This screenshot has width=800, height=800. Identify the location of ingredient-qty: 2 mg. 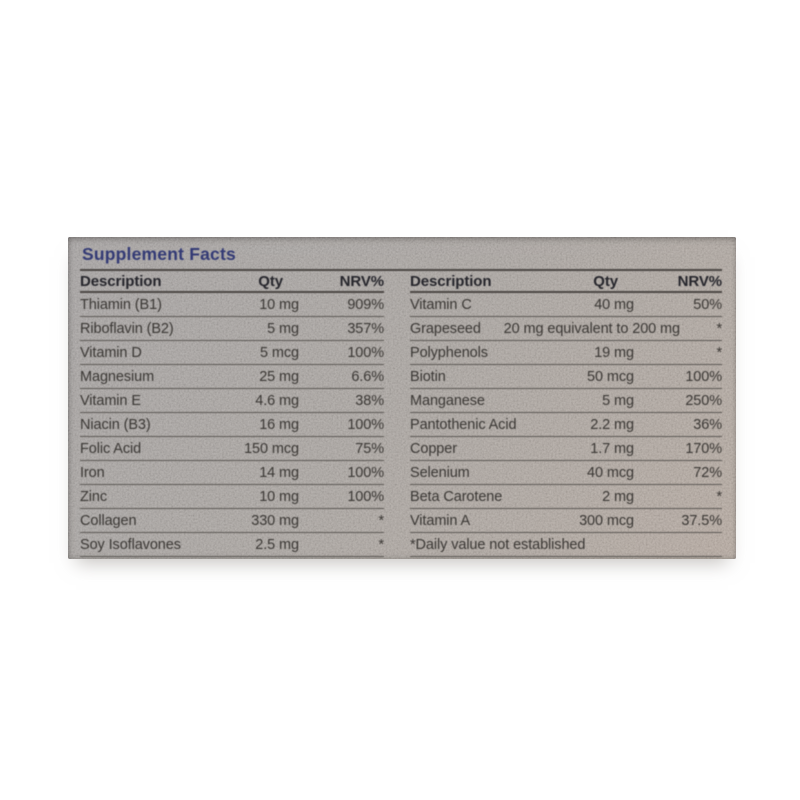
(618, 496).